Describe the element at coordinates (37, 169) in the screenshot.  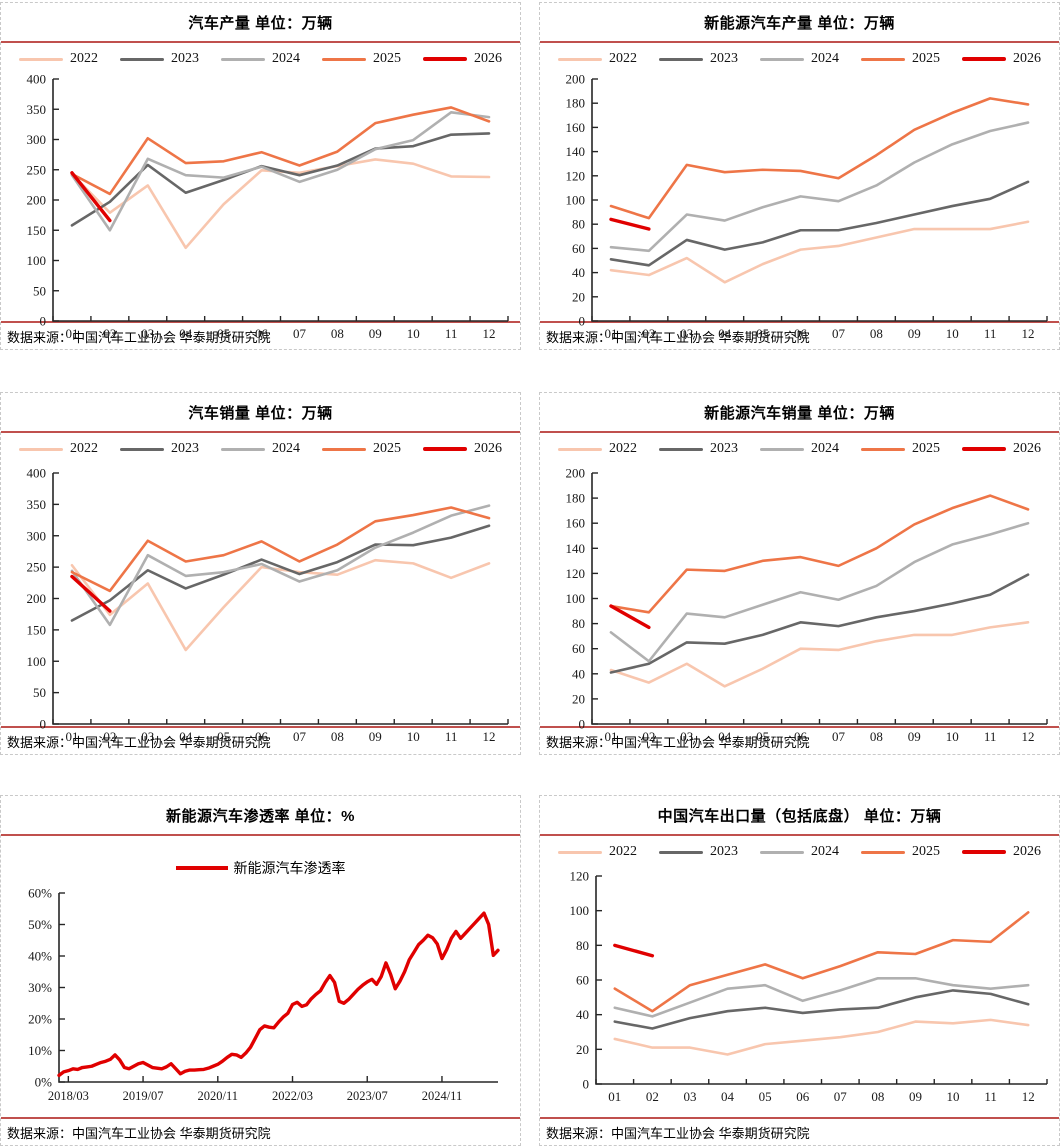
I see `svg-text: 250` at that location.